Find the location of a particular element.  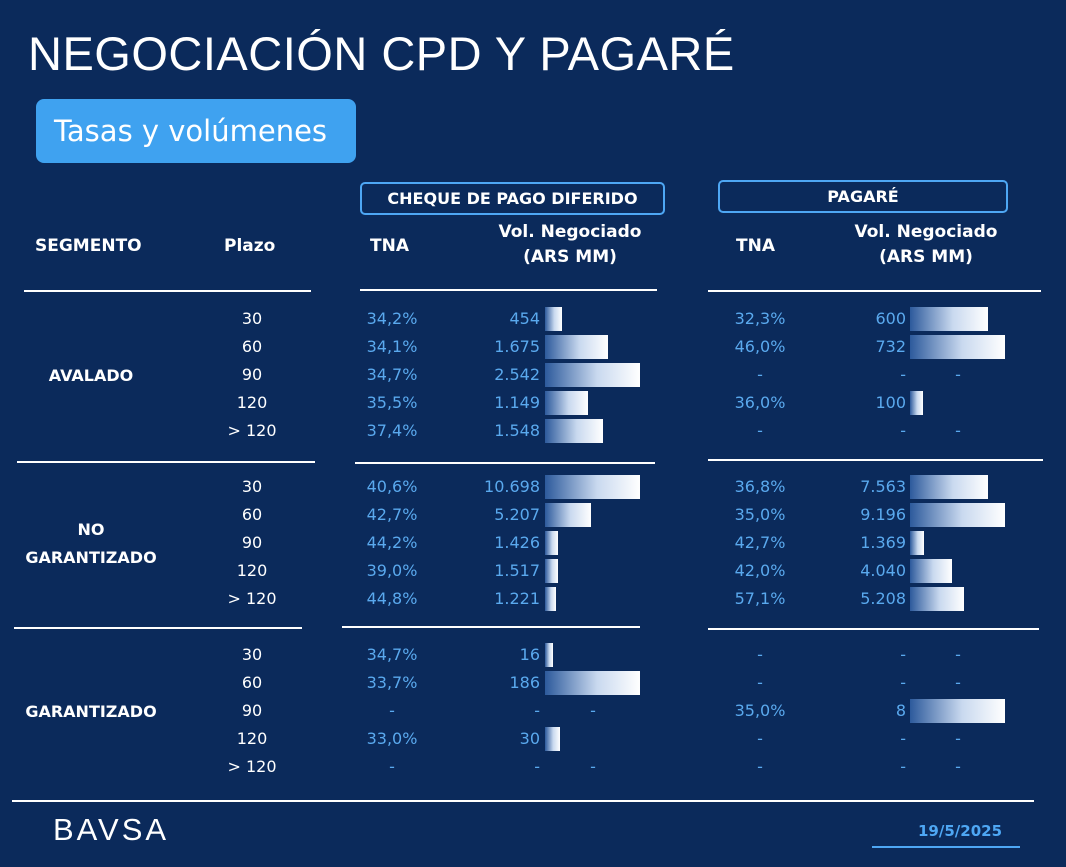

cpd-vol-cell: 186 is located at coordinates (524, 682).